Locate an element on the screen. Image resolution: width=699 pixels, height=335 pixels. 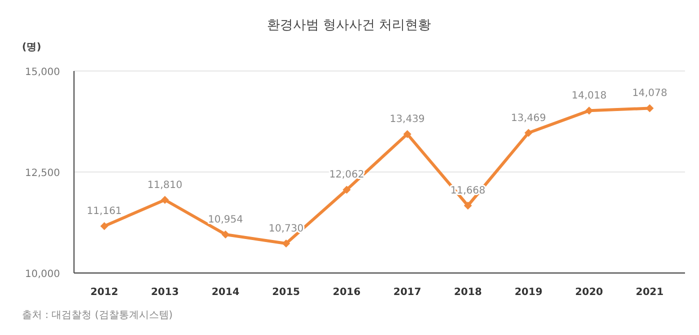
chart-title: 환경사범 형사사건 처리현황 is located at coordinates (349, 25).